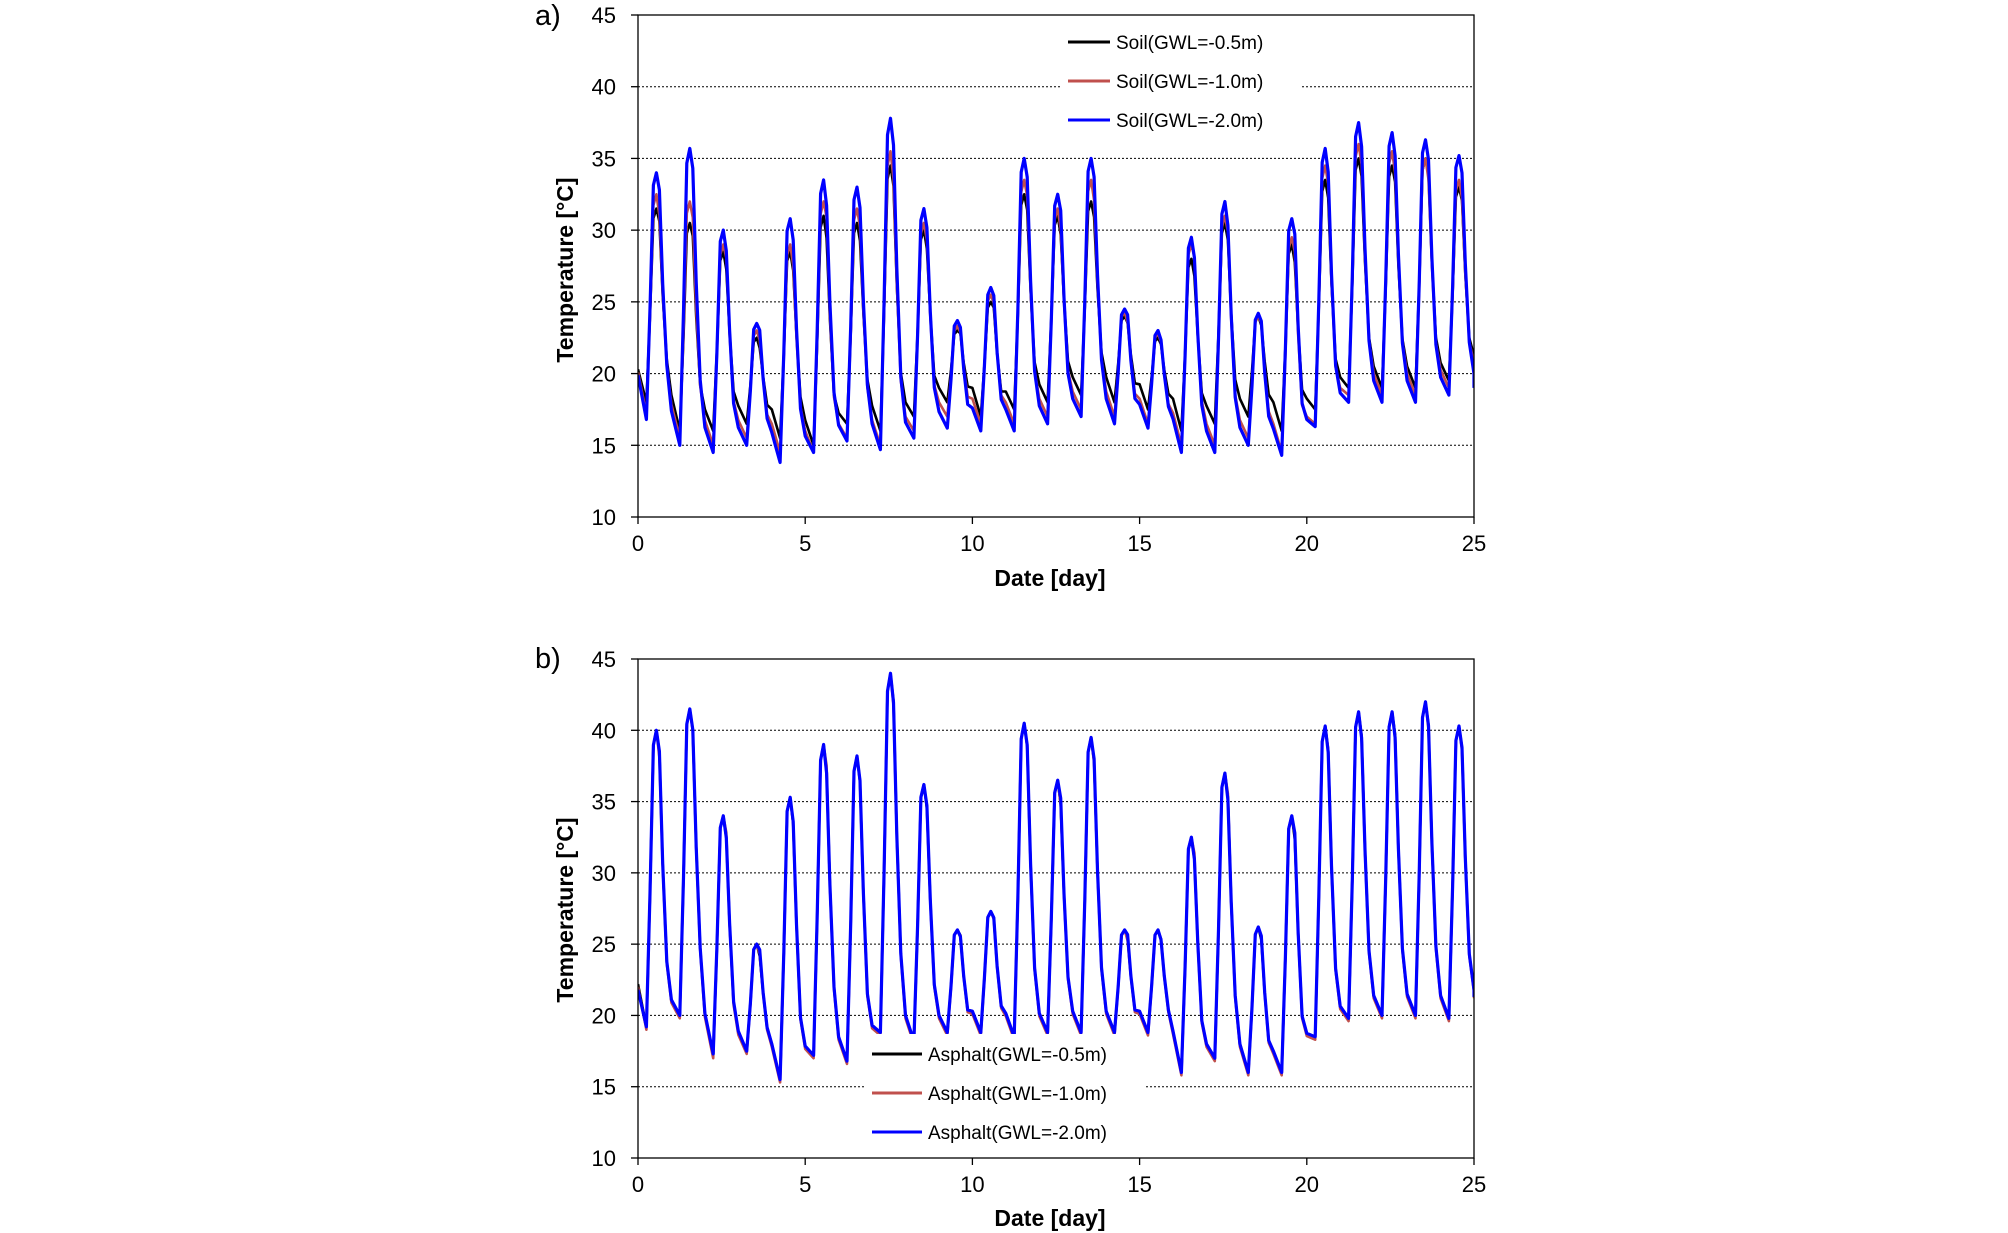  I want to click on legend-label: Soil(GWL=-0.5m), so click(1189, 43).